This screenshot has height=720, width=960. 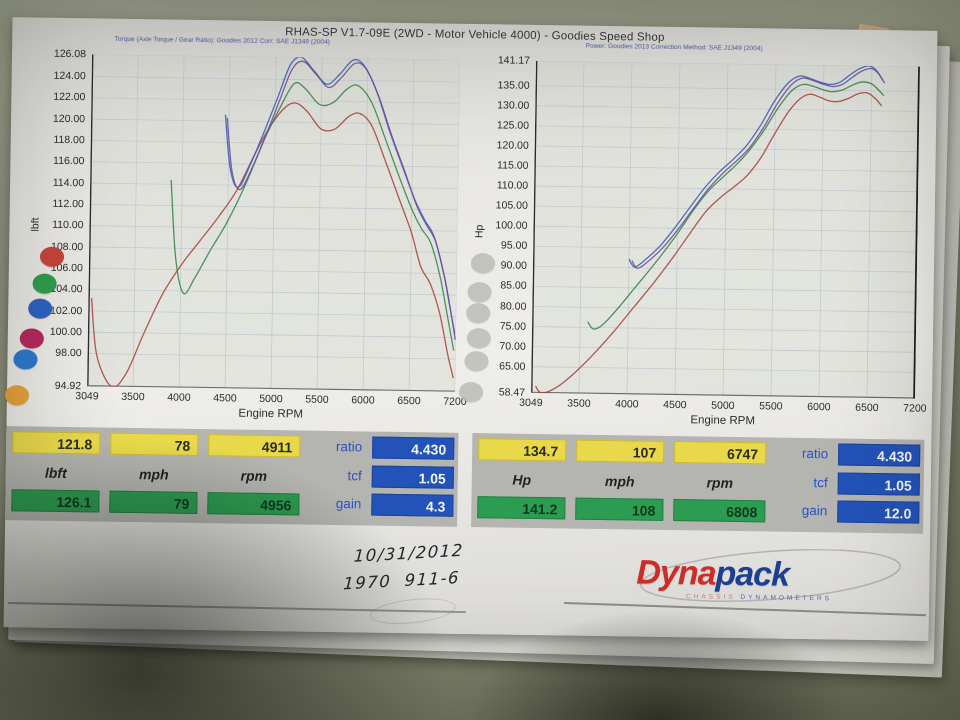 I want to click on torque-y-axis-label: 124.00, so click(x=69, y=76).